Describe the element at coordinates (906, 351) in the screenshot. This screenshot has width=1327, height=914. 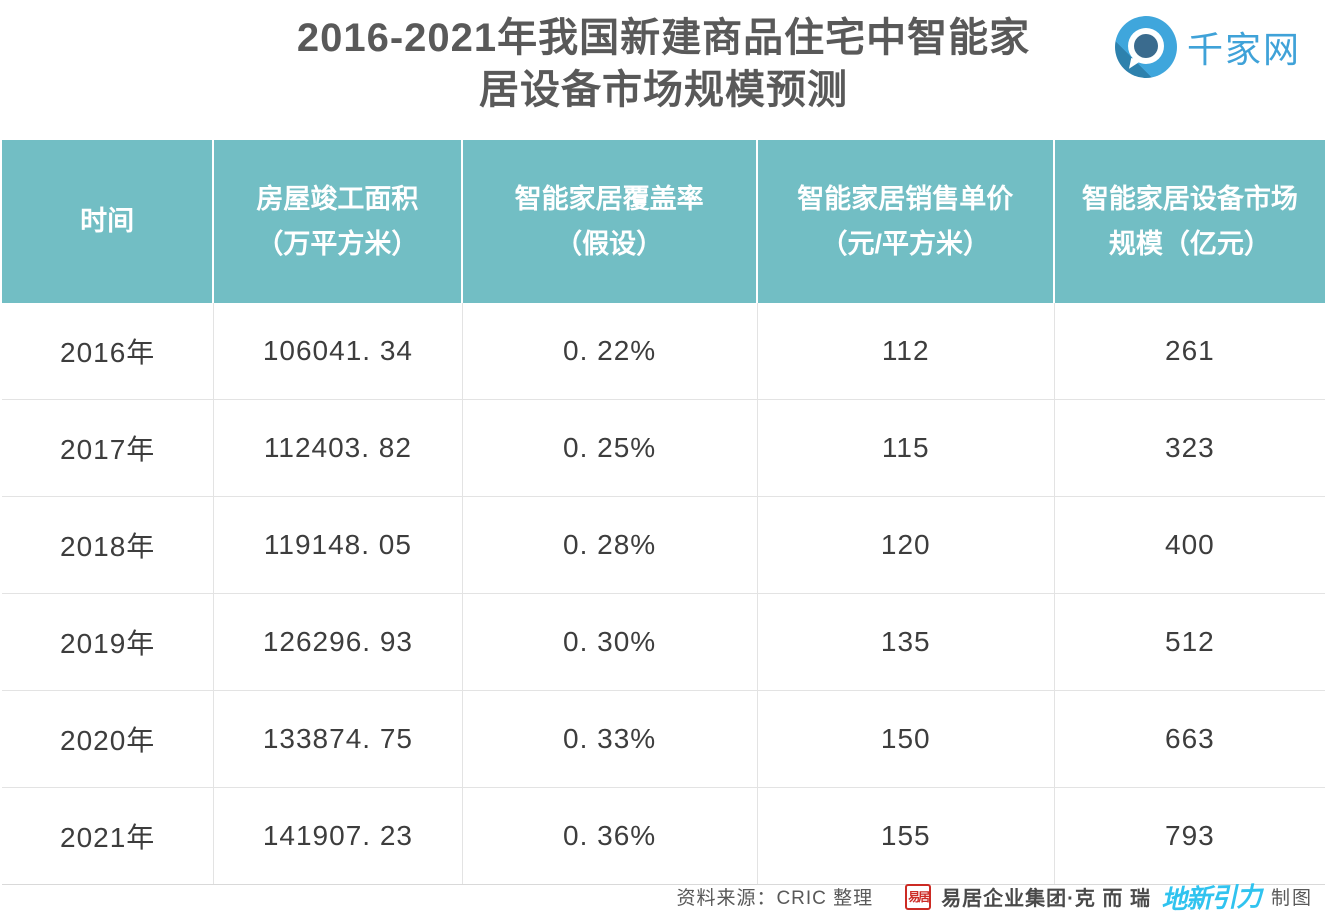
I see `cell-unit-price: 112` at that location.